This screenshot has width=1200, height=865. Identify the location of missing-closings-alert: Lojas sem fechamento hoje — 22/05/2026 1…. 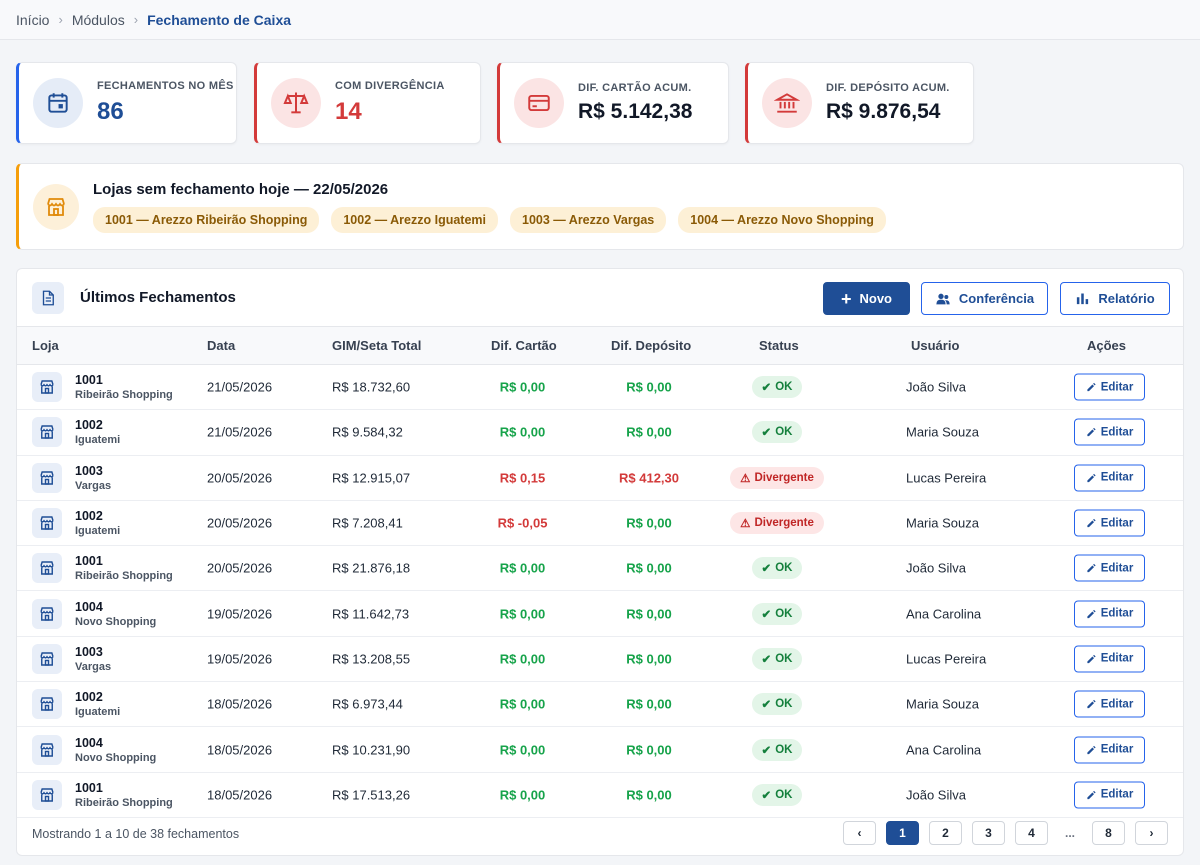
(600, 206).